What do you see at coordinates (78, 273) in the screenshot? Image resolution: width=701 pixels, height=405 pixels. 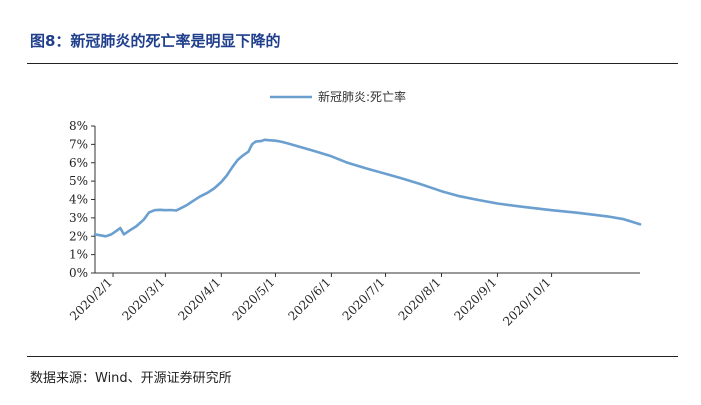 I see `y-tick-label: 0%` at bounding box center [78, 273].